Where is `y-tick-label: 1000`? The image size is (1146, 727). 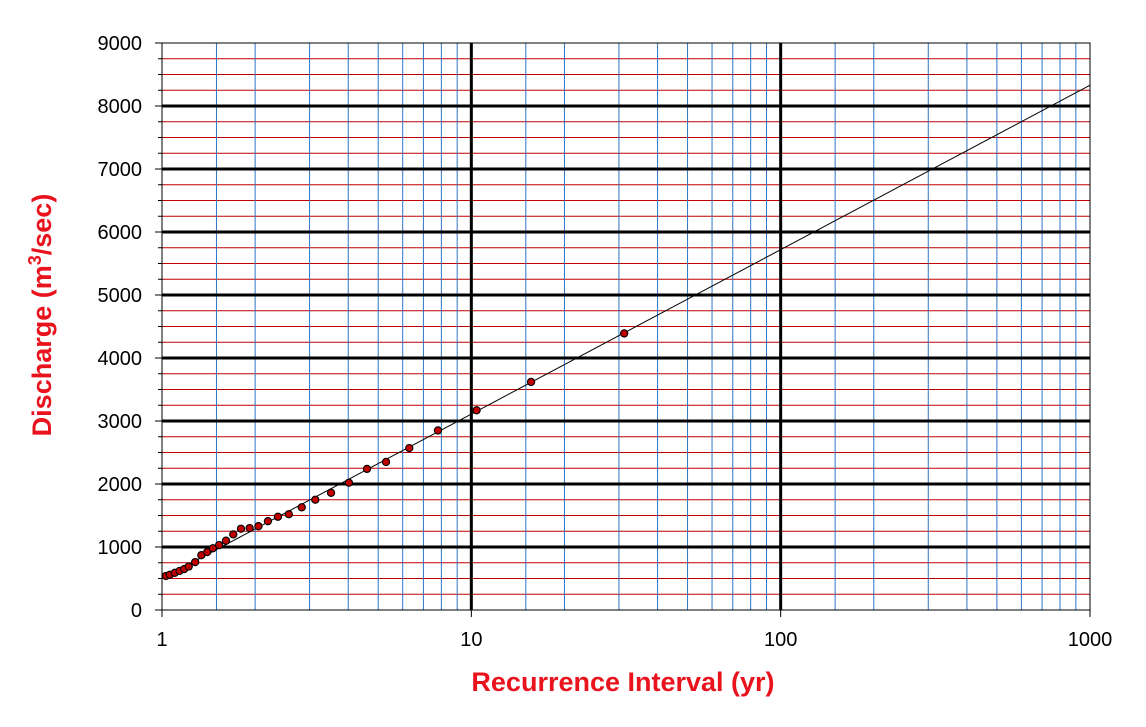 y-tick-label: 1000 is located at coordinates (120, 548).